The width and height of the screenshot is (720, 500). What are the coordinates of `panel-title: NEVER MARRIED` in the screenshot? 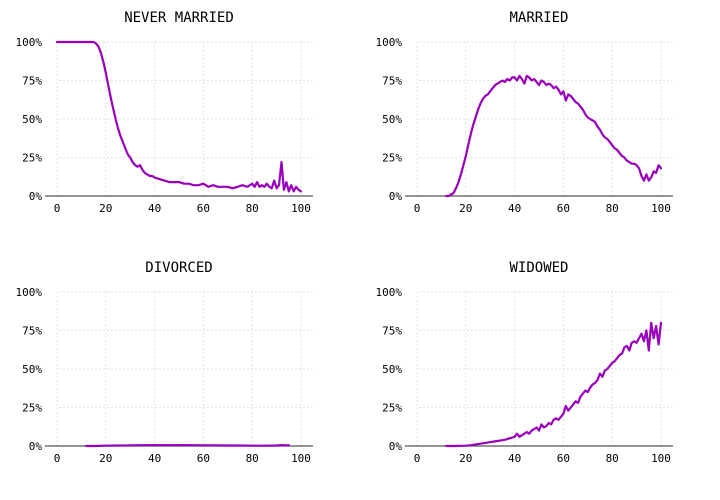 It's located at (179, 18).